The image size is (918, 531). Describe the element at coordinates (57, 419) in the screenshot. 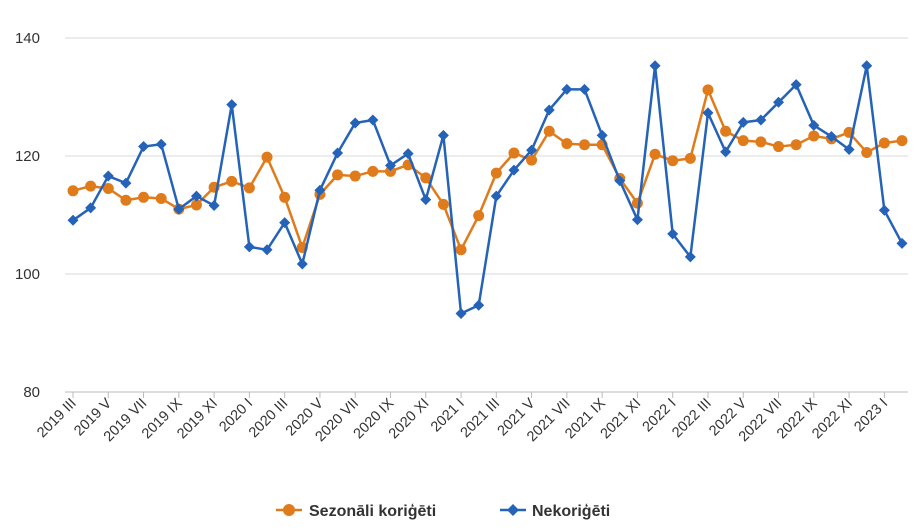

I see `x-tick-label: 2019 III` at that location.